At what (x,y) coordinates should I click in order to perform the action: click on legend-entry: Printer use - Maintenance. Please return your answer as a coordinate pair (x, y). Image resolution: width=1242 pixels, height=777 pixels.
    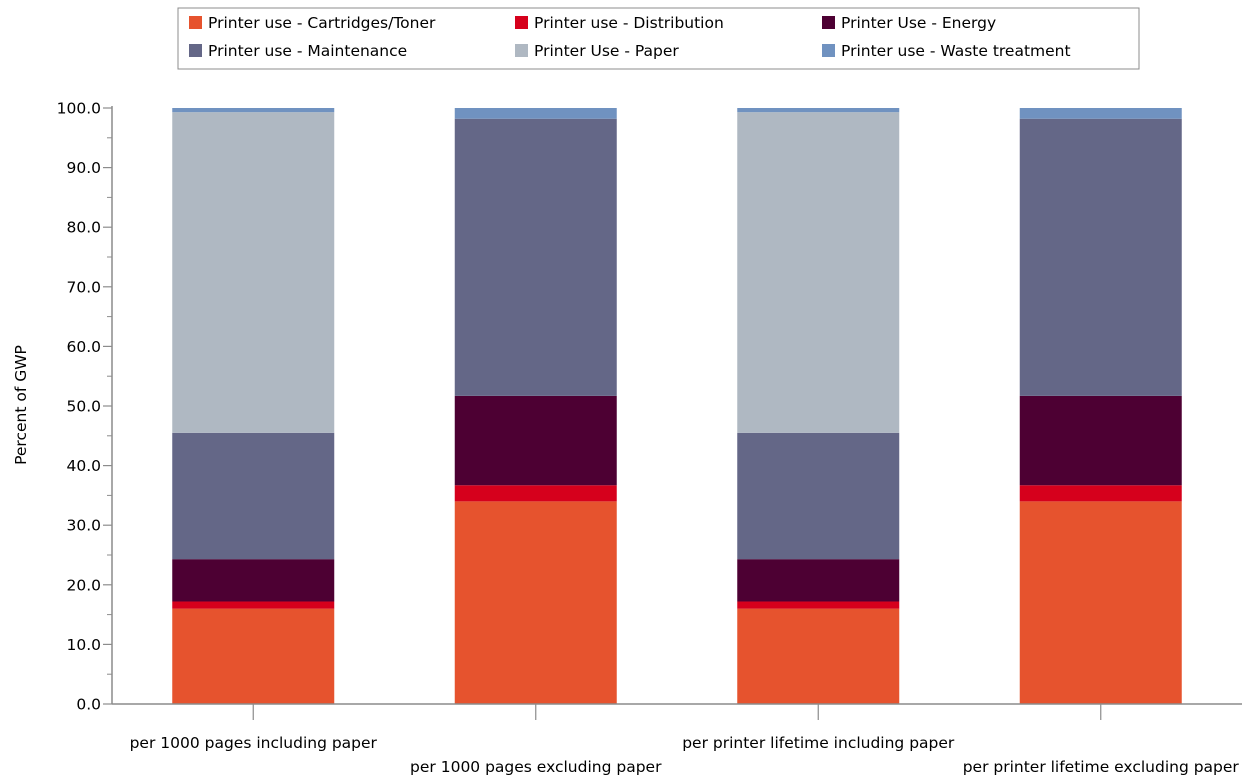
    Looking at the image, I should click on (307, 51).